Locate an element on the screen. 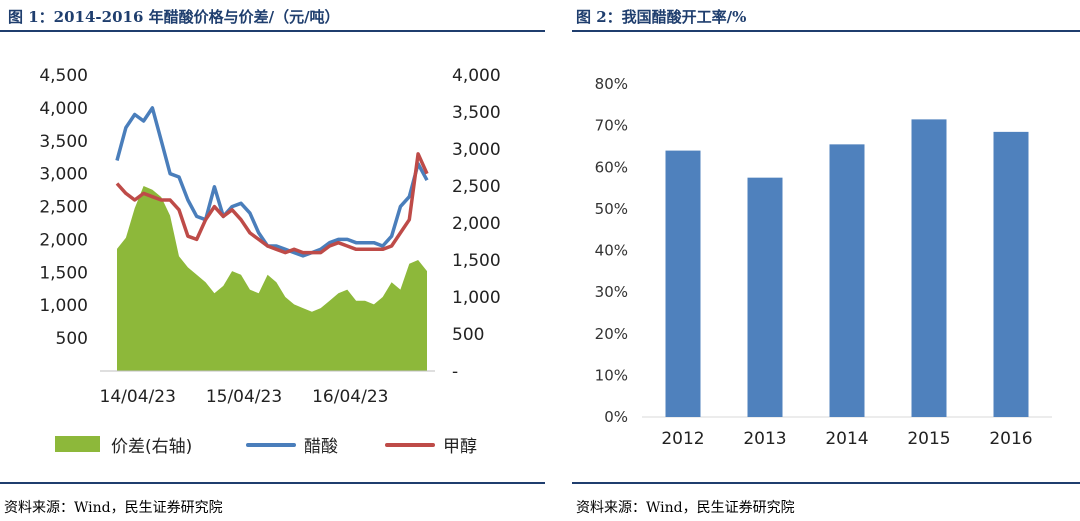  y-left-tick-label: 4,000 is located at coordinates (63, 109).